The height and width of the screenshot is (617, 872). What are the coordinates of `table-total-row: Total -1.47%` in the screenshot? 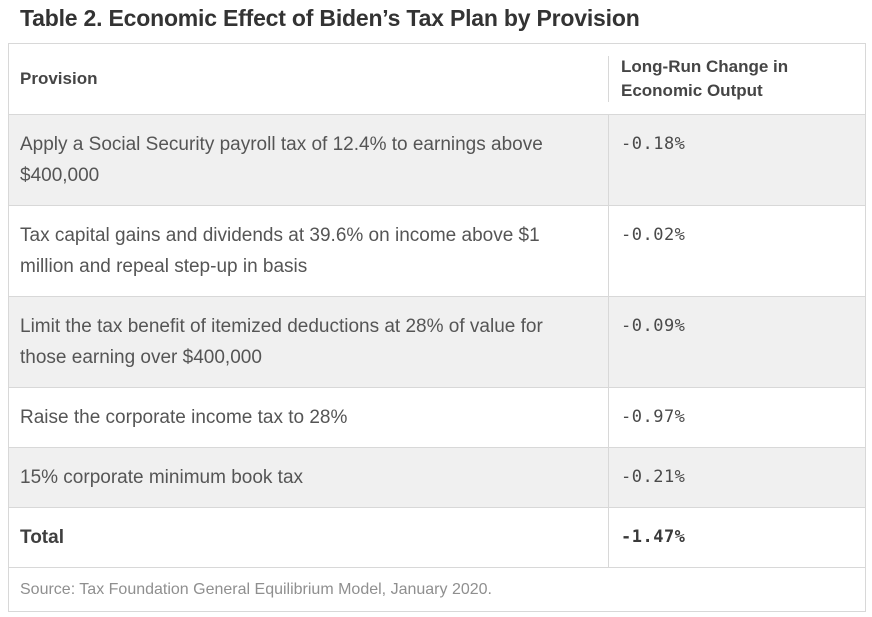 It's located at (437, 537).